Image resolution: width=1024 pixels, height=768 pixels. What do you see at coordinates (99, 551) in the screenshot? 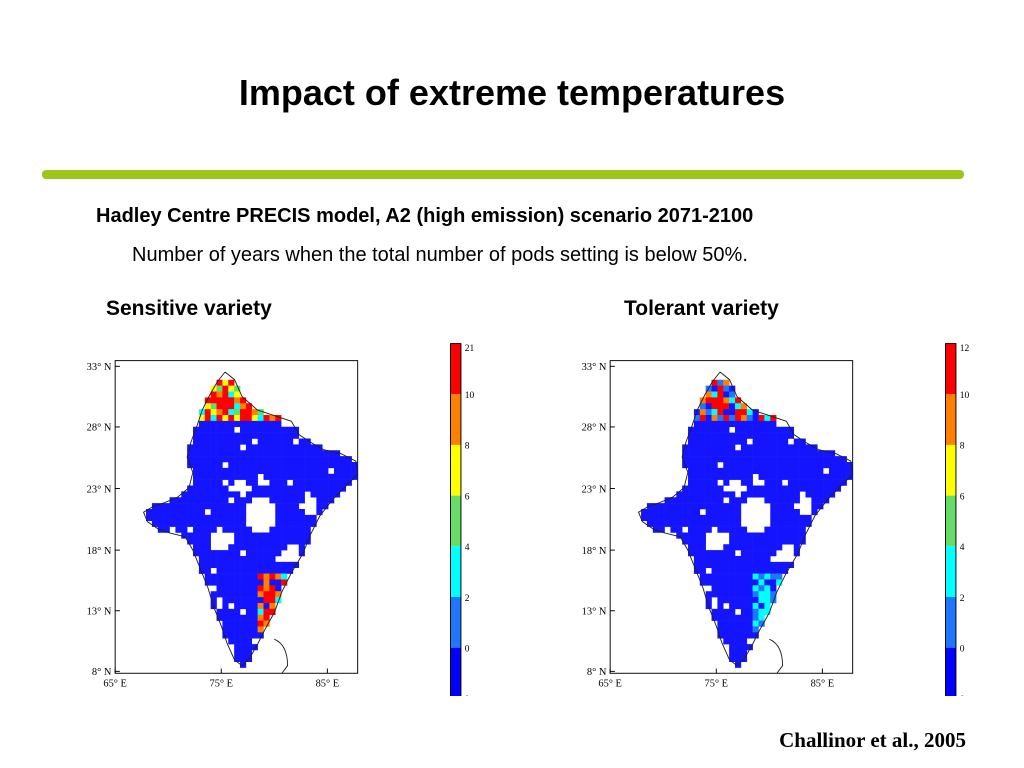
I see `y-tick-label: 18° N` at bounding box center [99, 551].